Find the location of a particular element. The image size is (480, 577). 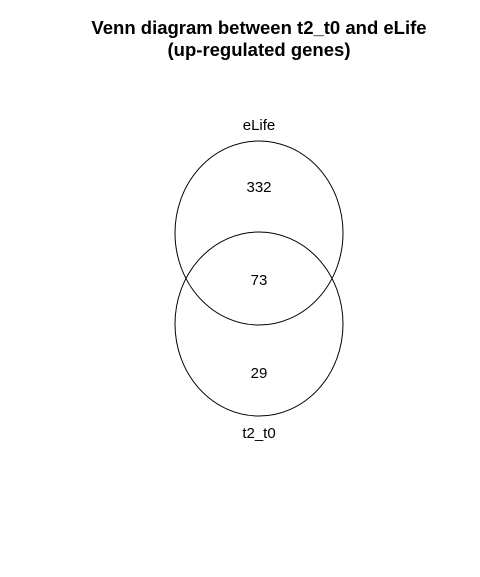

count-intersection: 73 is located at coordinates (259, 280).